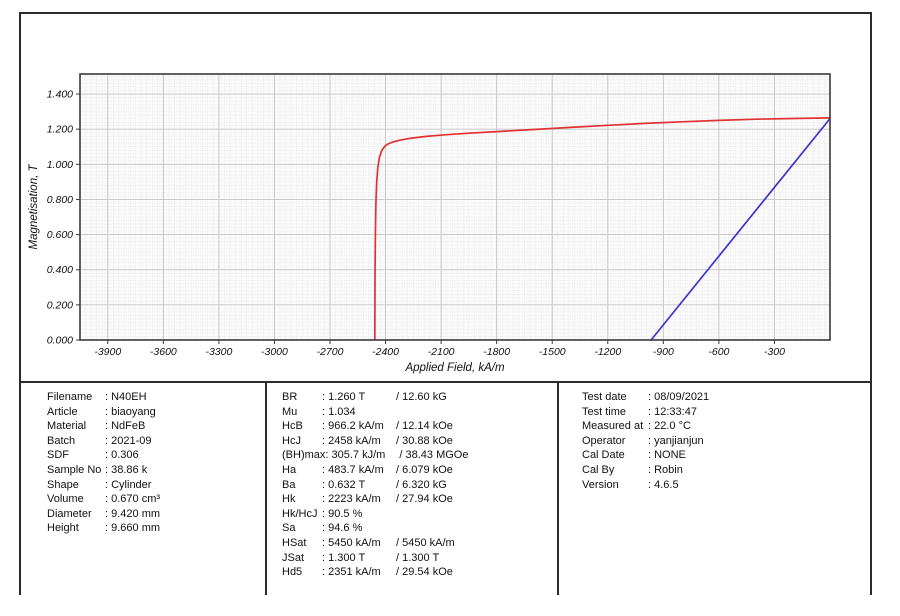  I want to click on info-label: Hk/HcJ, so click(300, 513).